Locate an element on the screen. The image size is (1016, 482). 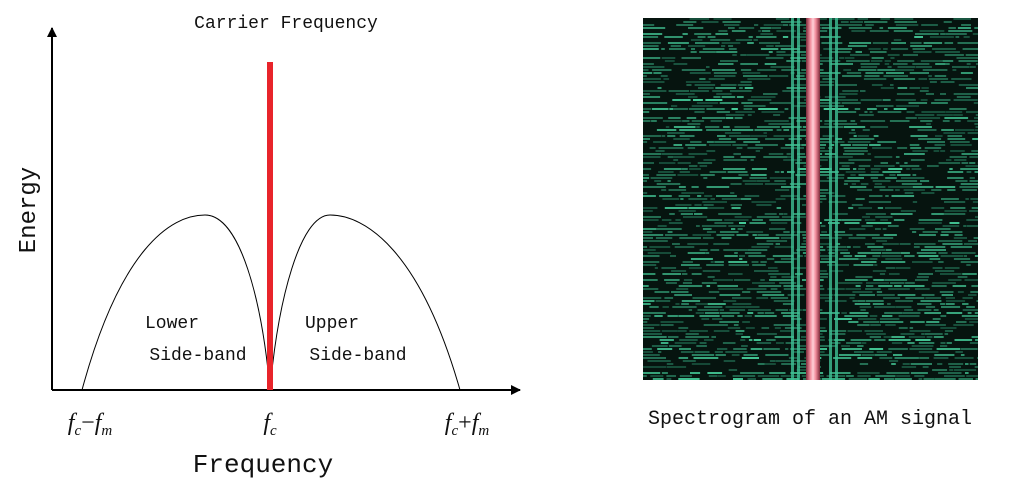
upper-sideband-line2: Side-band is located at coordinates (357, 356).